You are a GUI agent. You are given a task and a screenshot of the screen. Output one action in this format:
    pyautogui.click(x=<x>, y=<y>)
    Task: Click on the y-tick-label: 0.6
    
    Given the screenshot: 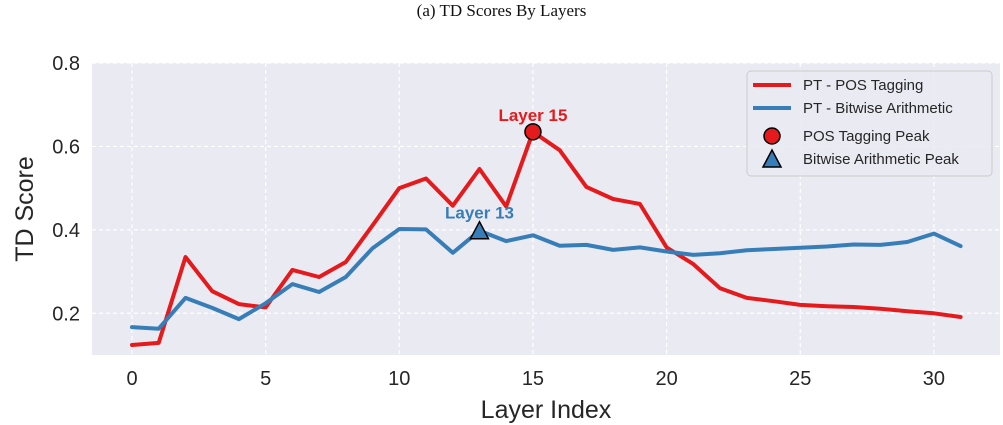 What is the action you would take?
    pyautogui.click(x=66, y=147)
    